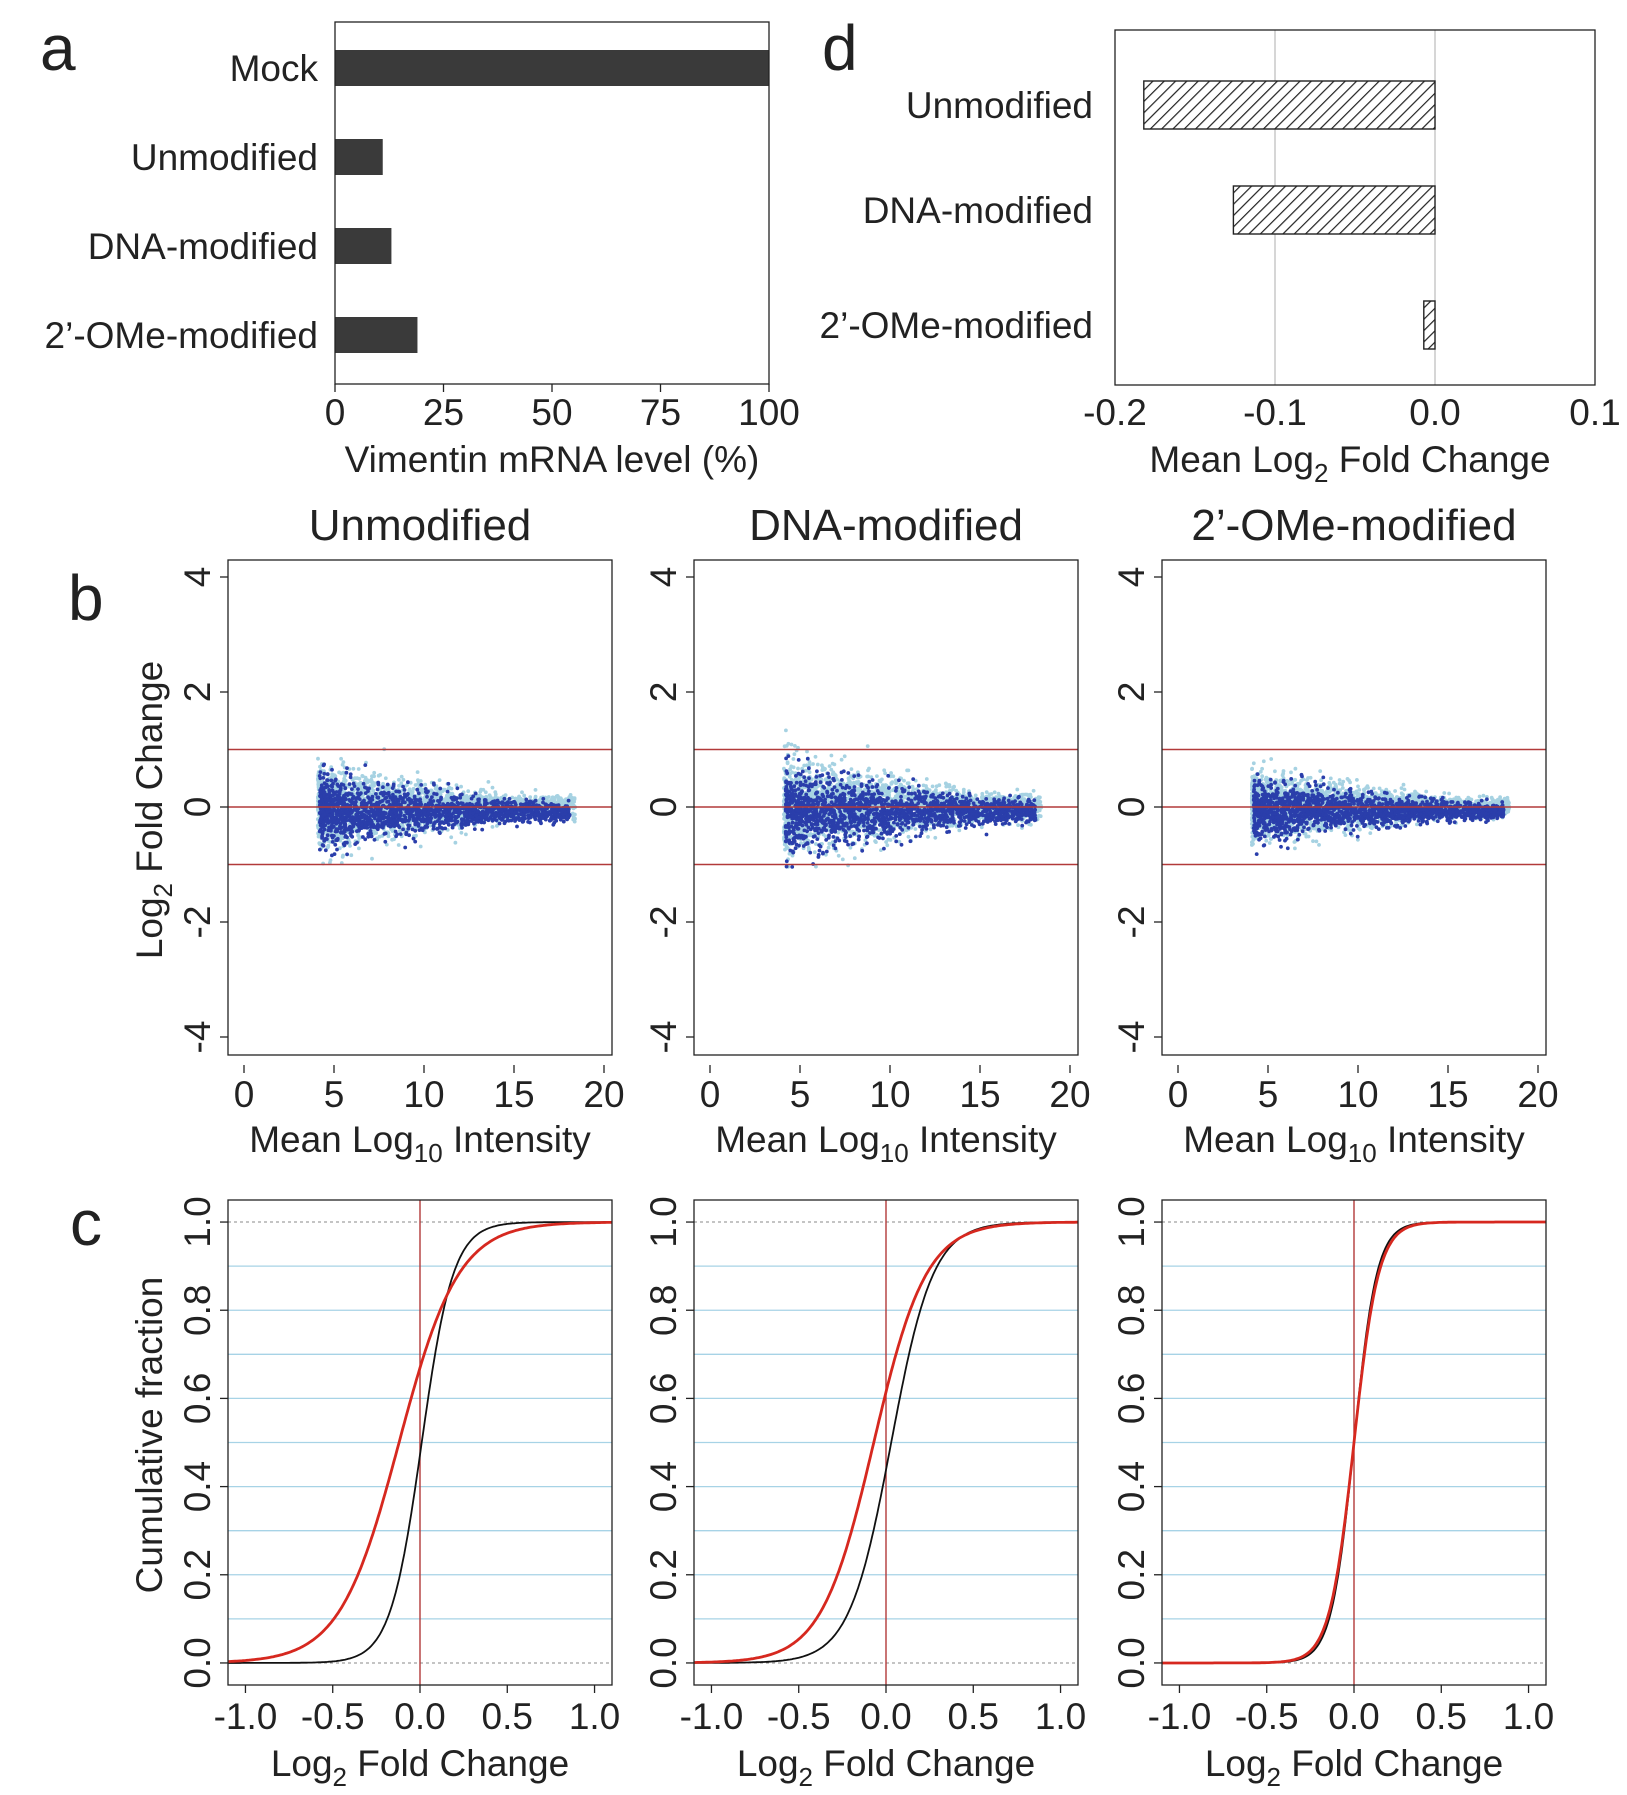 The height and width of the screenshot is (1795, 1627). I want to click on panel-a-frame, so click(552, 203).